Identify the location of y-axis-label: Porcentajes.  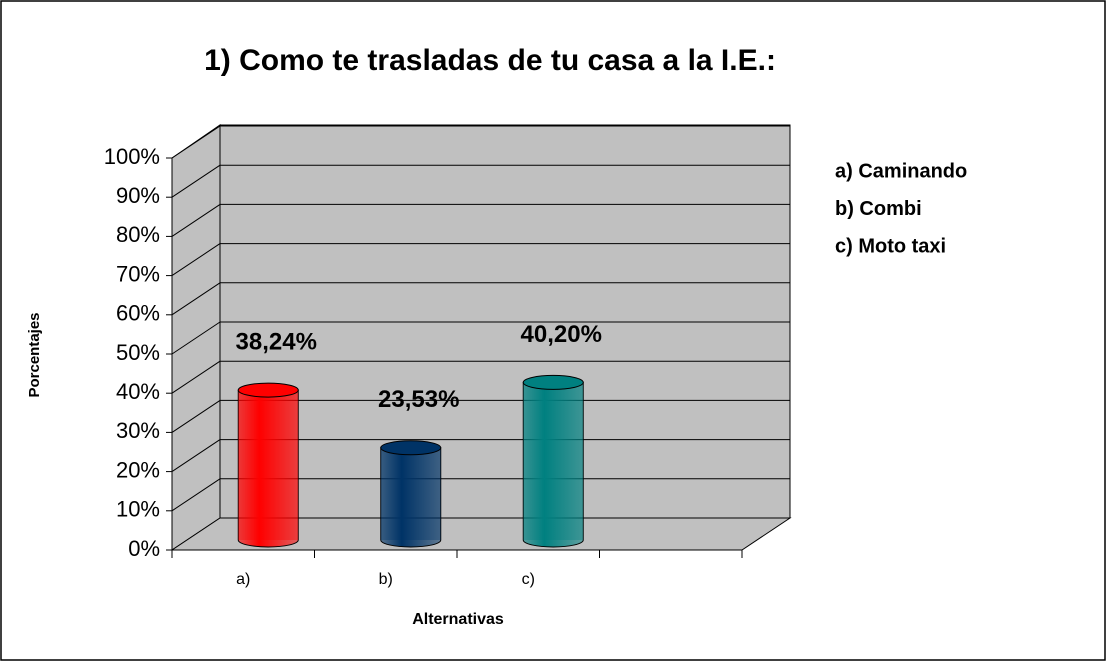
(34, 354).